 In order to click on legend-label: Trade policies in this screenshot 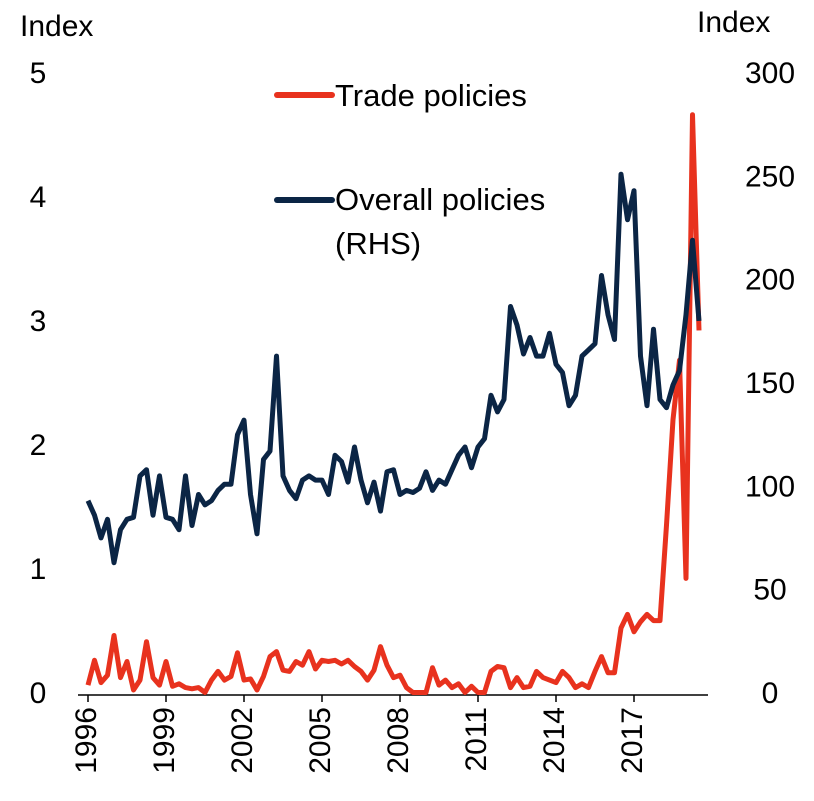, I will do `click(431, 95)`.